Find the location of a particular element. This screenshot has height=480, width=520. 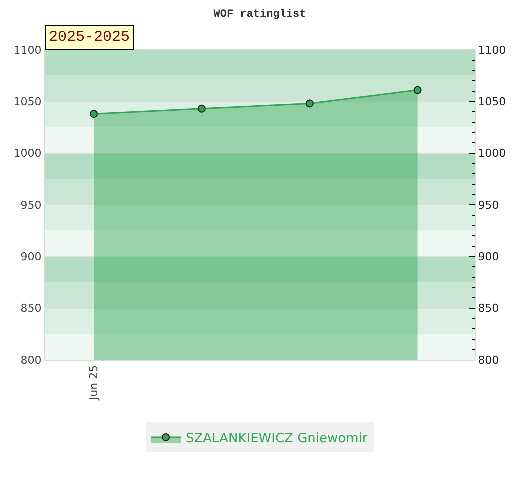

y2-tick-label: 1000 is located at coordinates (492, 153).